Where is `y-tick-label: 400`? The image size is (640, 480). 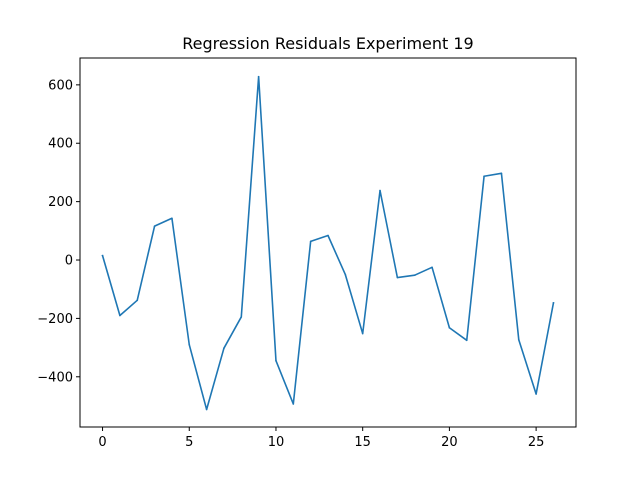
y-tick-label: 400 is located at coordinates (60, 144).